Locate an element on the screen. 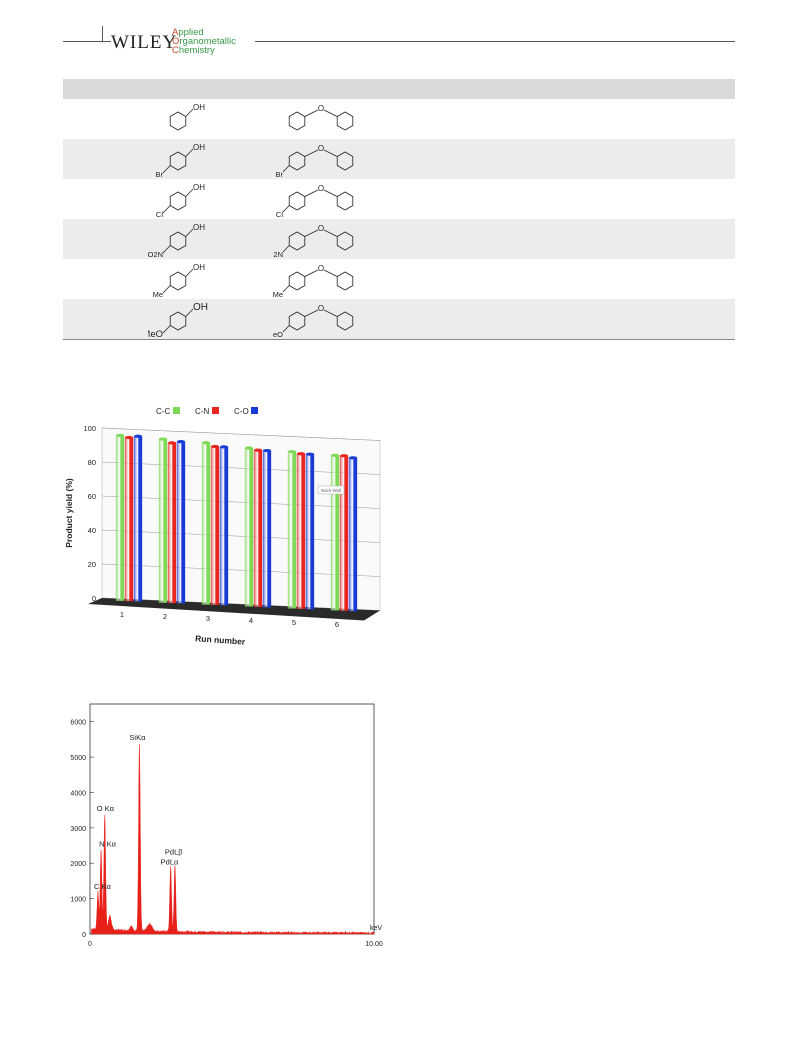  legend-label: C-O is located at coordinates (241, 411).